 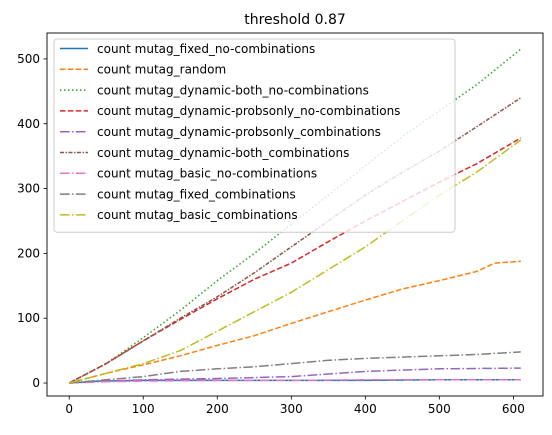 What do you see at coordinates (161, 70) in the screenshot?
I see `legend-label-2: count mutag_random` at bounding box center [161, 70].